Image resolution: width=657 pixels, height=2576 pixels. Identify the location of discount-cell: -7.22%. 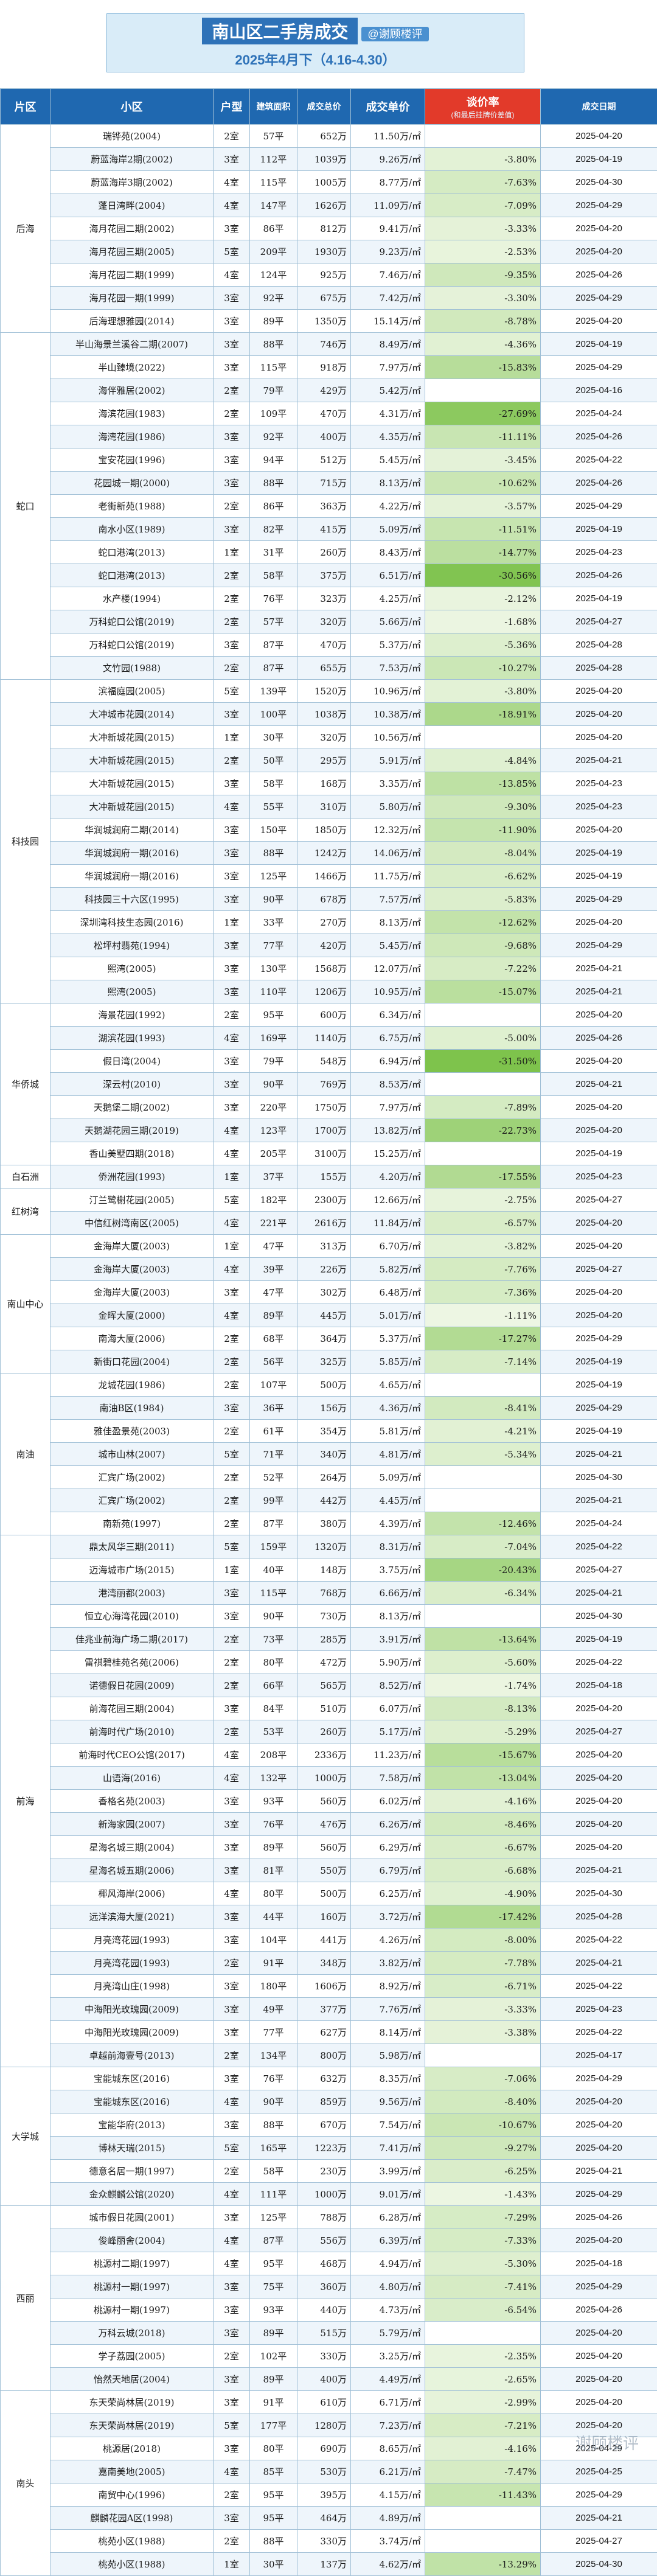
(483, 969).